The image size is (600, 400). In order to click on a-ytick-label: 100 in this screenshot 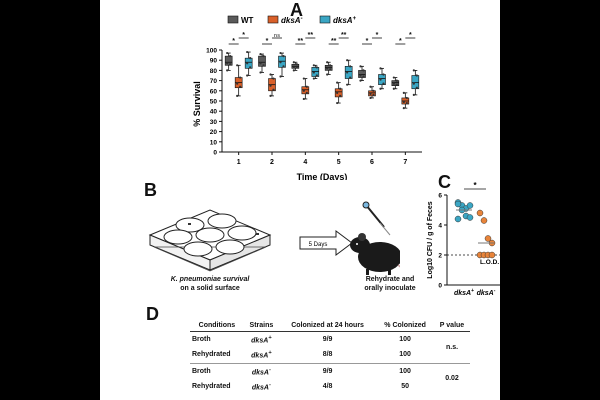, I will do `click(211, 51)`.